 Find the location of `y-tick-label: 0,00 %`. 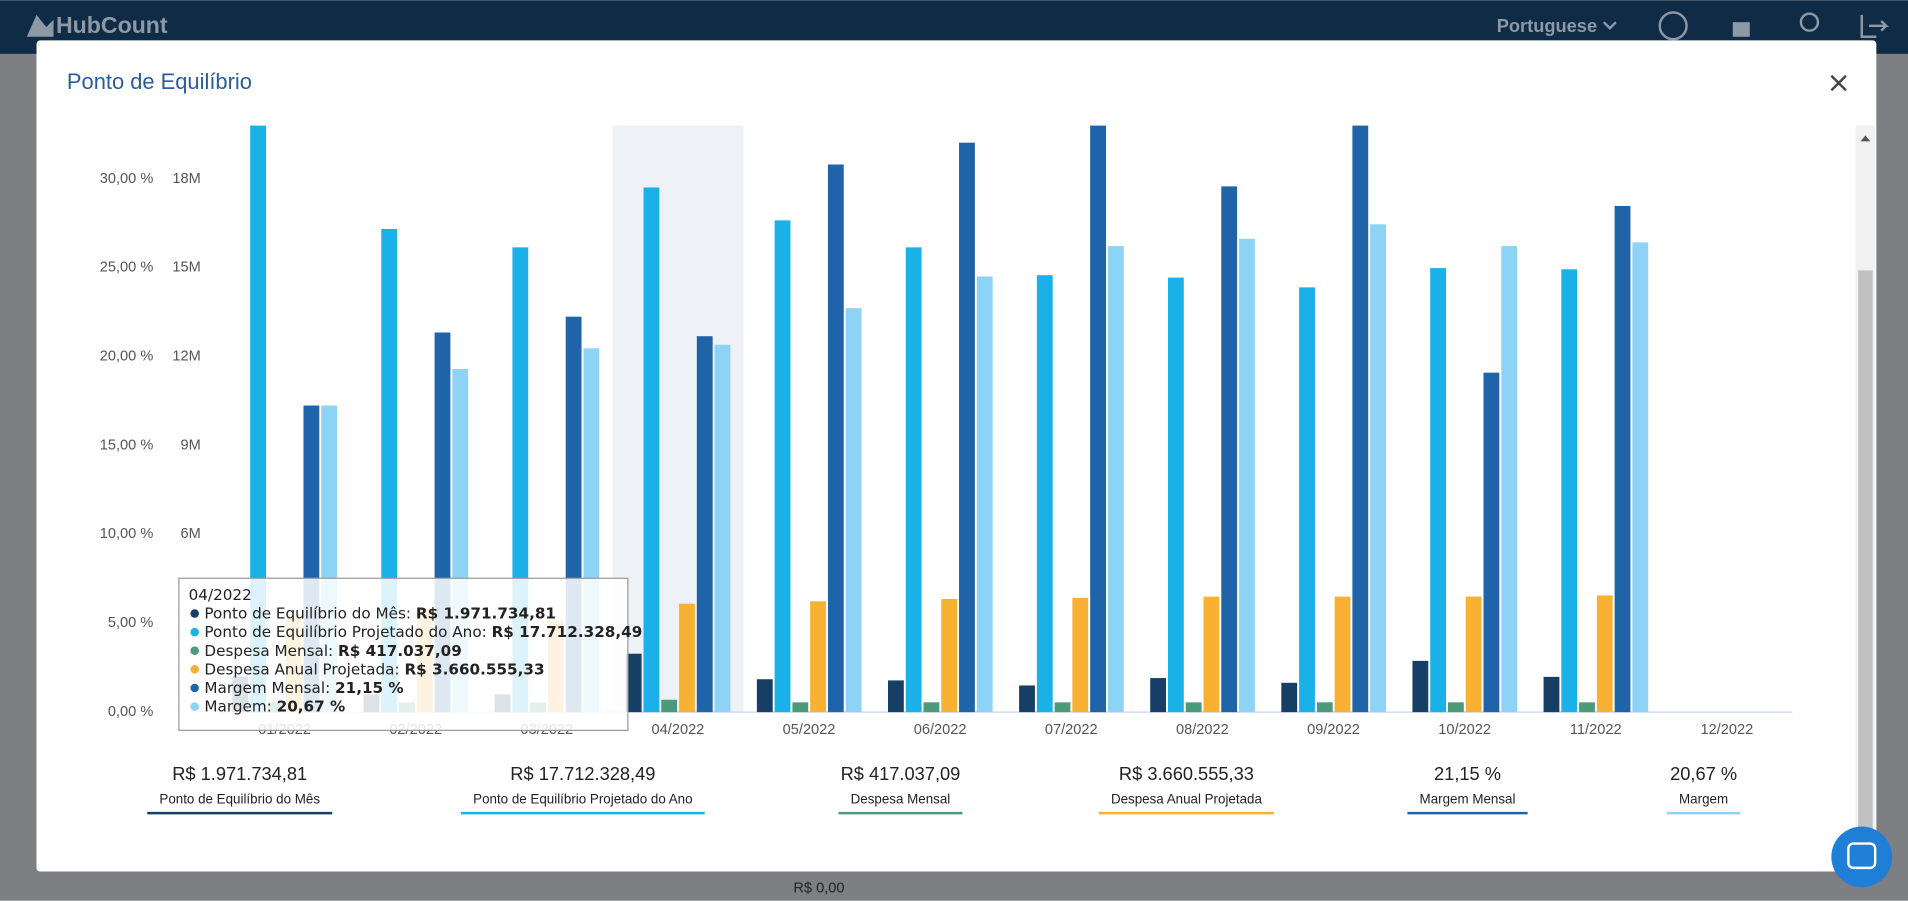

y-tick-label: 0,00 % is located at coordinates (130, 712).